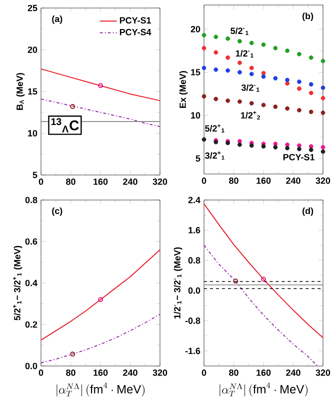 The height and width of the screenshot is (407, 335). Describe the element at coordinates (298, 157) in the screenshot. I see `annotation: PCY-S1` at that location.